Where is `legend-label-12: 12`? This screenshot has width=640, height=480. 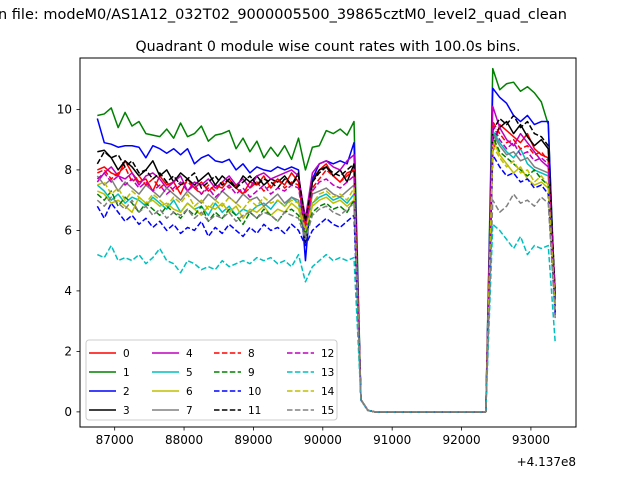 legend-label-12: 12 is located at coordinates (327, 354).